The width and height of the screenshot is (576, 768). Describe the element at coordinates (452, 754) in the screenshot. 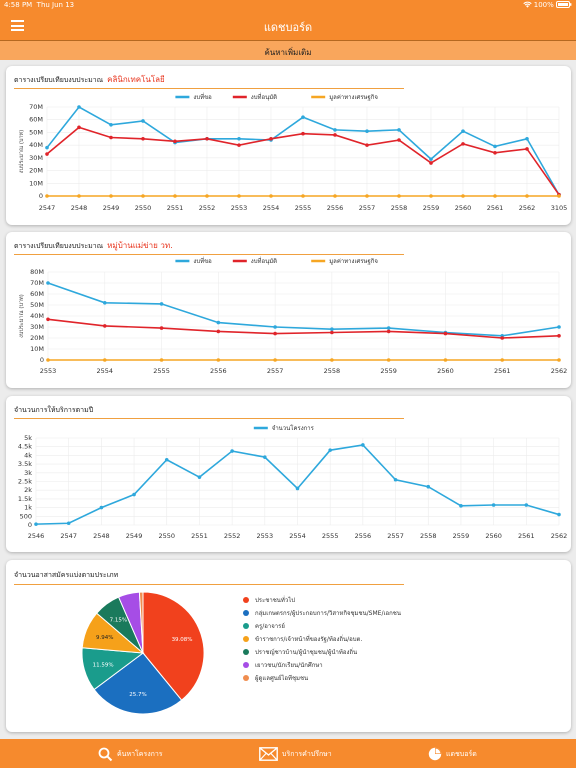

I see `tab-dashboard: แดชบอร์ด` at that location.